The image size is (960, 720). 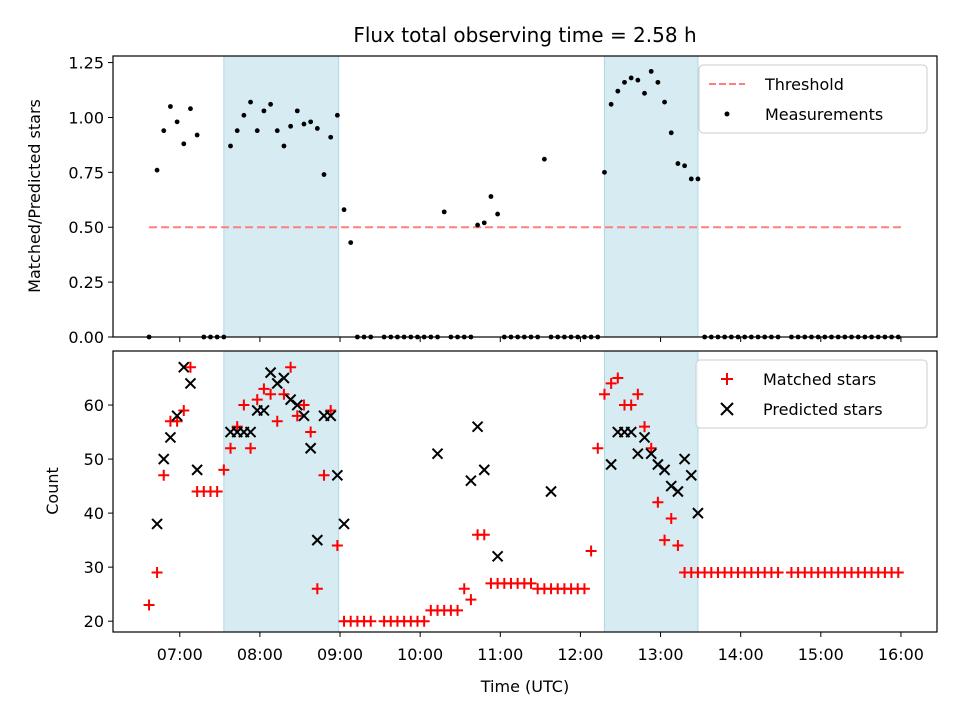 I want to click on x-tick-label: 09:00, so click(x=340, y=654).